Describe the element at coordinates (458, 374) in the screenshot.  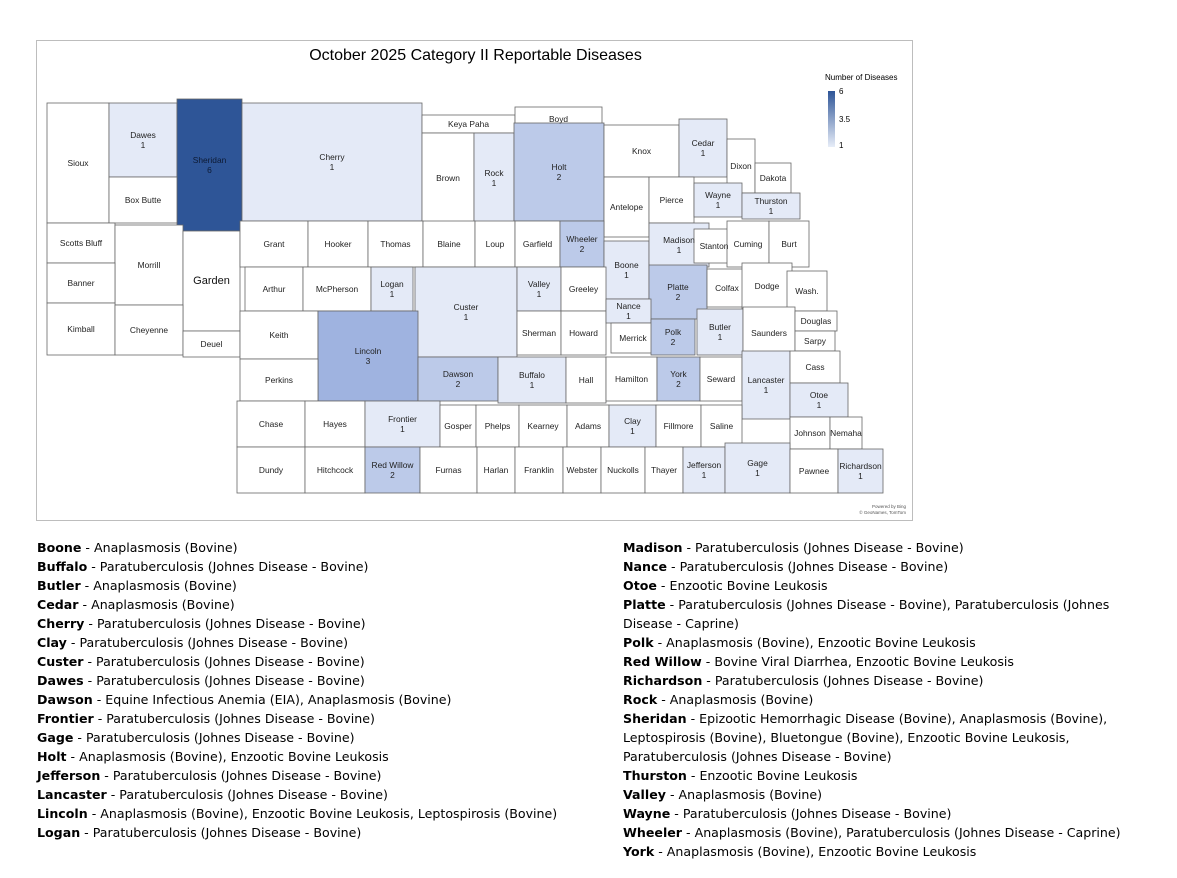
I see `county-label: Dawson` at that location.